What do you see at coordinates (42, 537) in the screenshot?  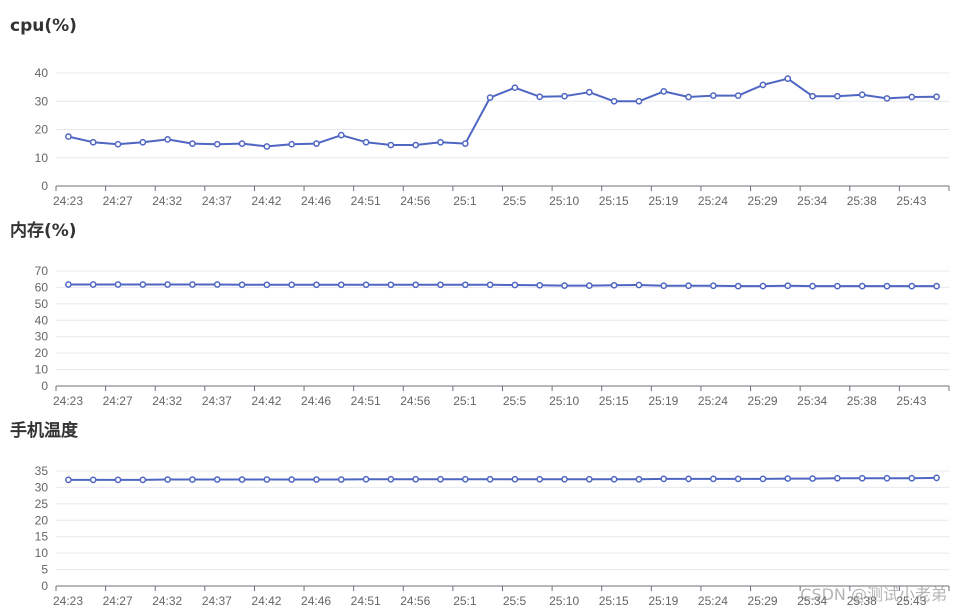 I see `y-tick-label: 15` at bounding box center [42, 537].